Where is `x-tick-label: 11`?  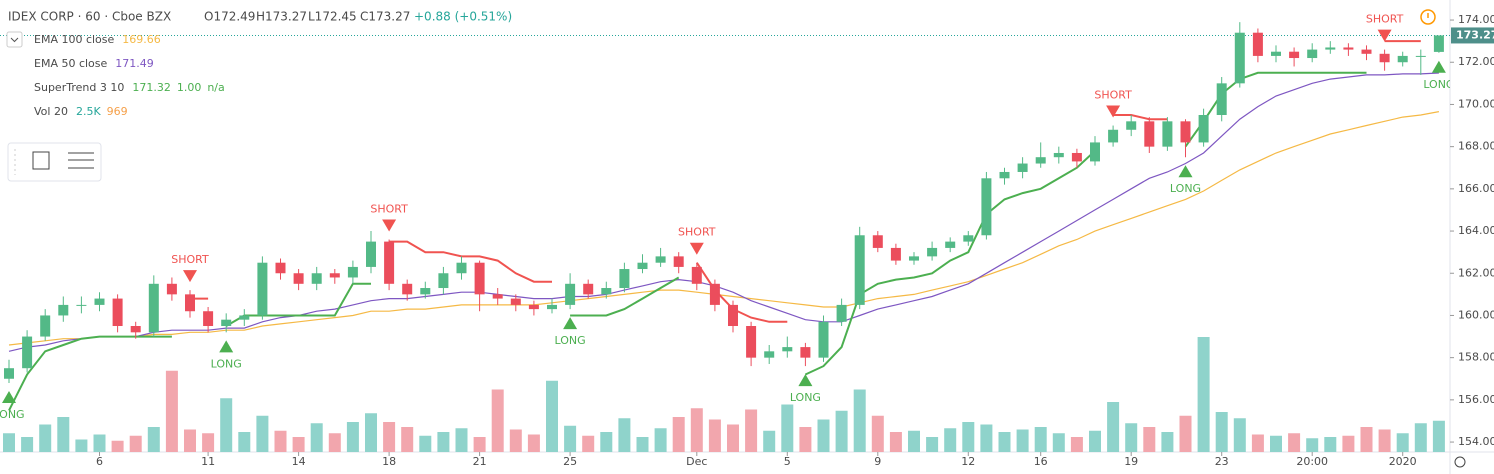
x-tick-label: 11 is located at coordinates (208, 461).